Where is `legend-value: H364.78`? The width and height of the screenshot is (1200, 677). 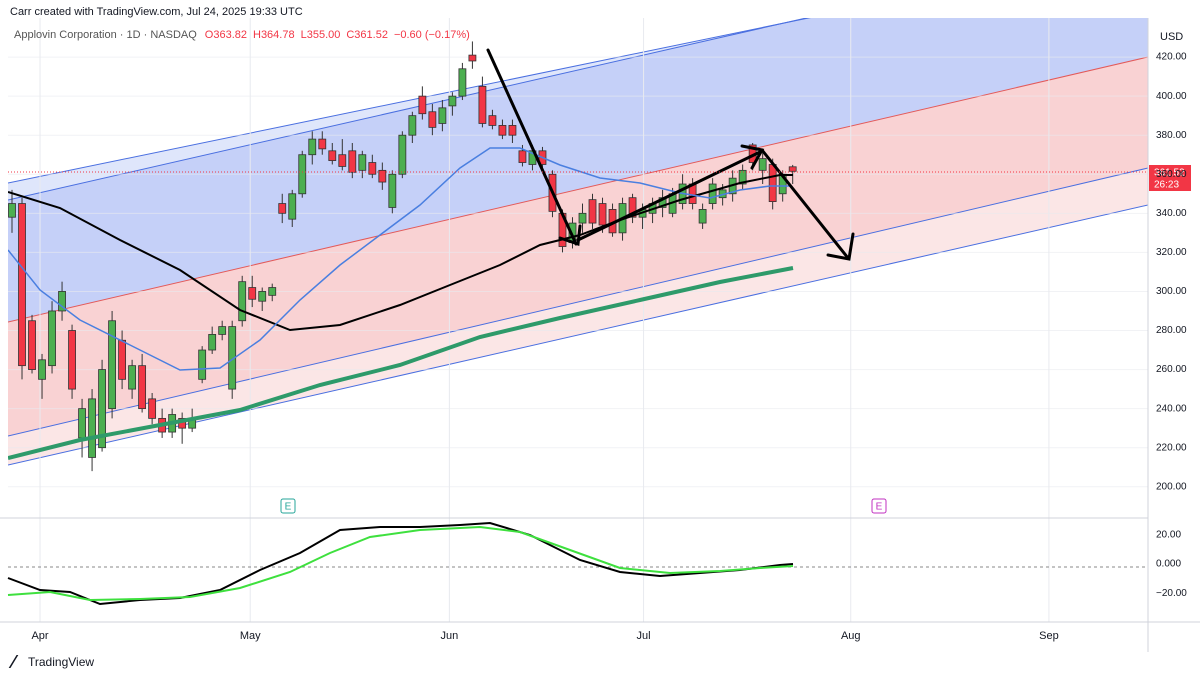
legend-value: H364.78 is located at coordinates (274, 35).